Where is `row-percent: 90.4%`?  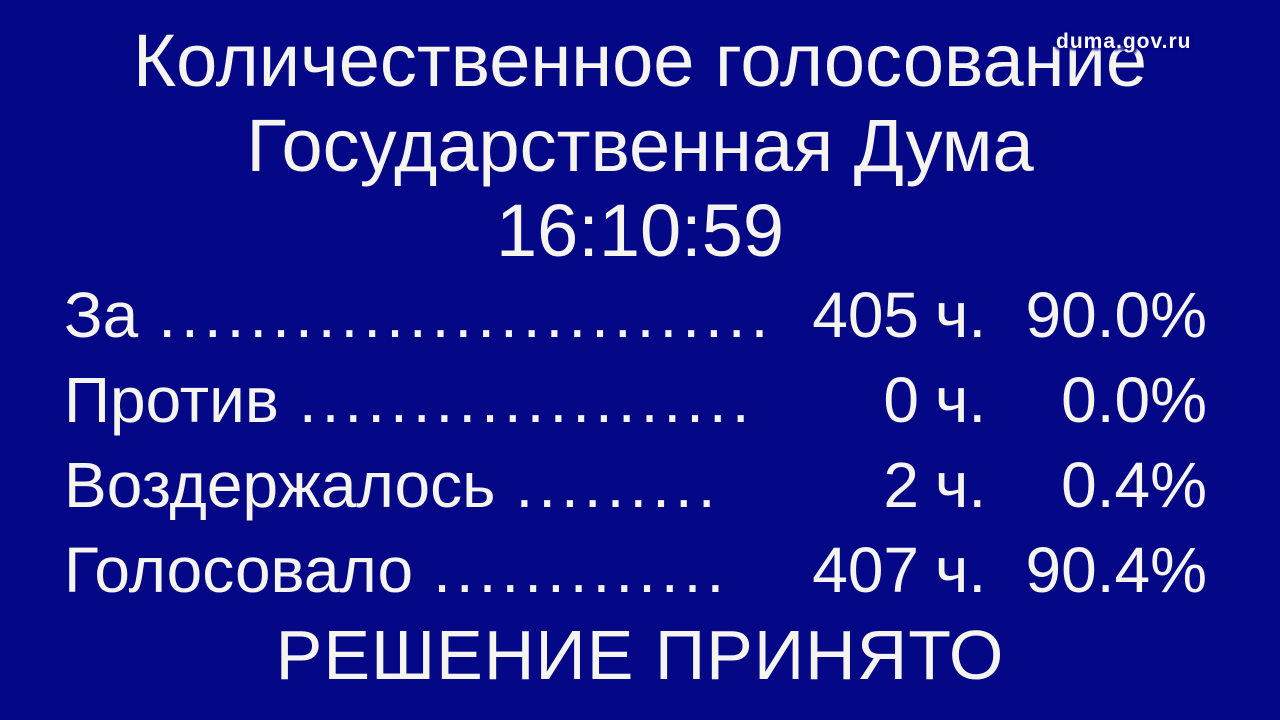 row-percent: 90.4% is located at coordinates (1116, 570).